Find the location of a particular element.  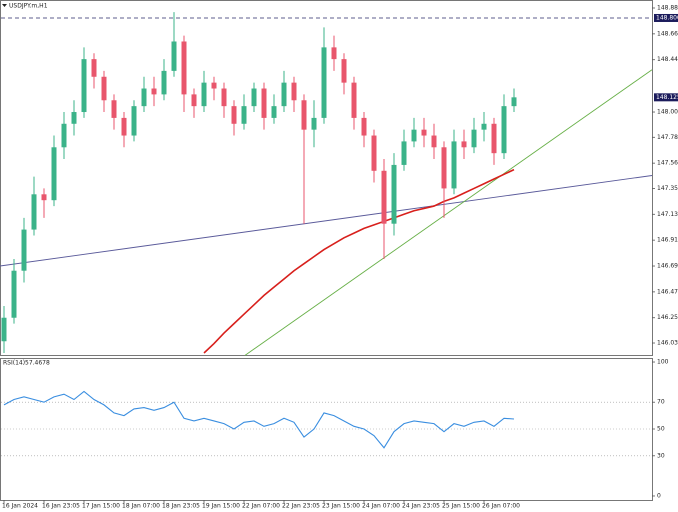

y-tick-label: 146.910 is located at coordinates (667, 240).